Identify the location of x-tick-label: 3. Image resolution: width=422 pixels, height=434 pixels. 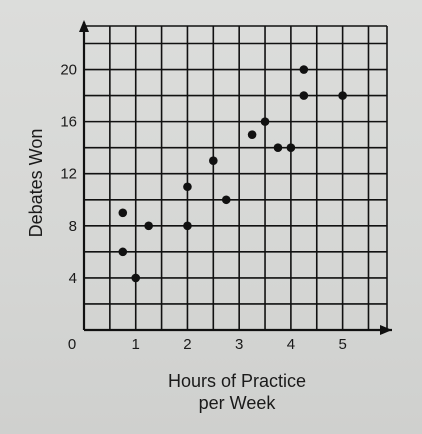
(239, 344).